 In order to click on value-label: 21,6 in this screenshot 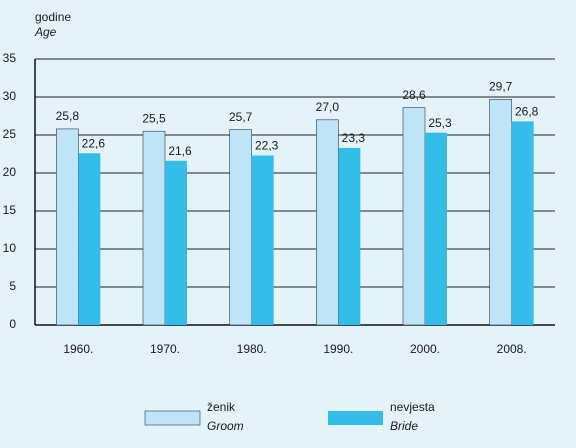, I will do `click(180, 151)`.